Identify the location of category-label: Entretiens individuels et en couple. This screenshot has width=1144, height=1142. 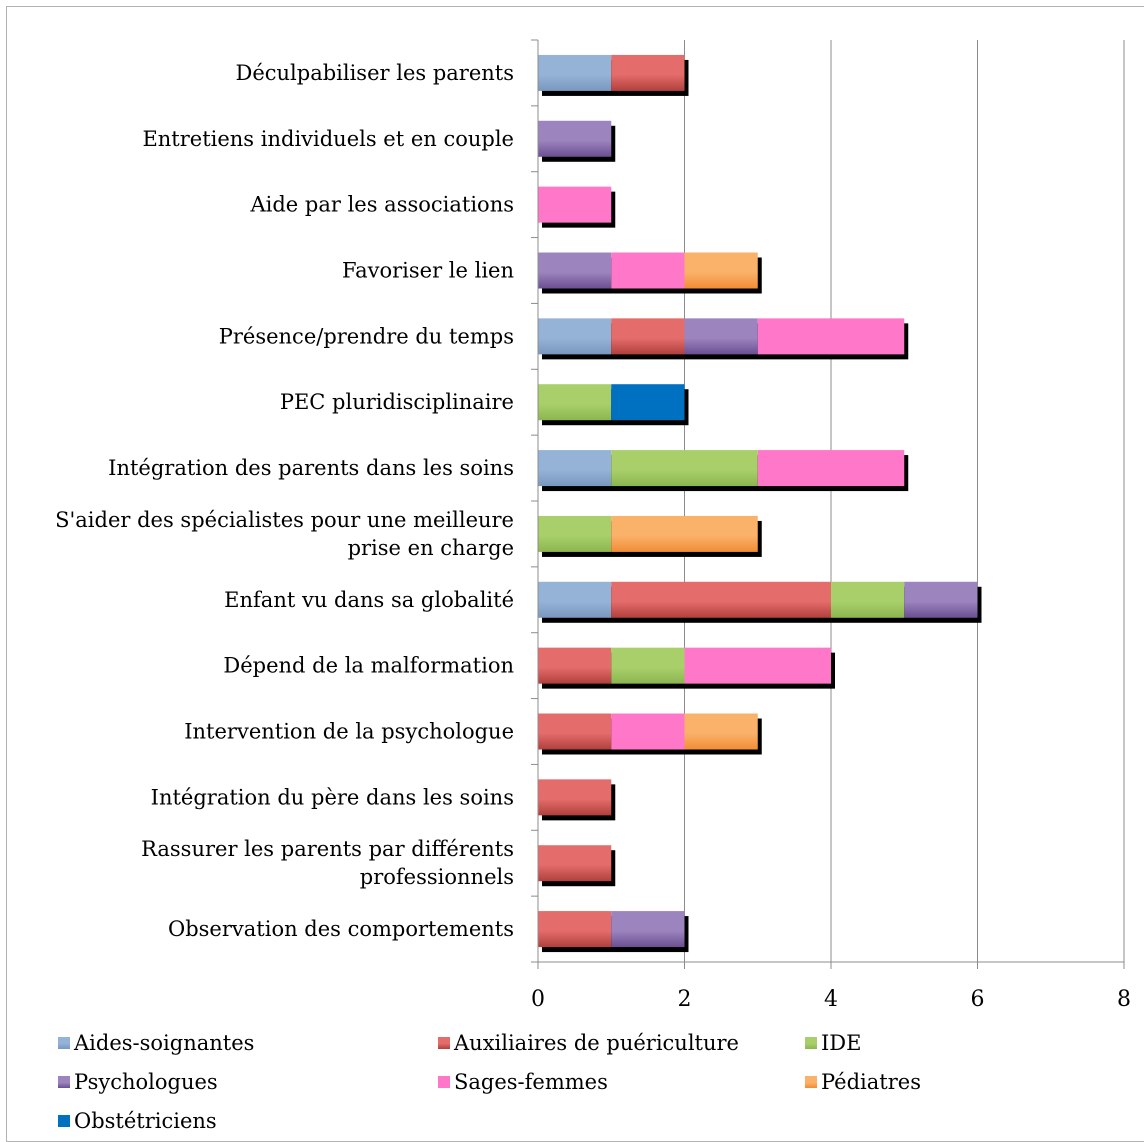
(328, 139).